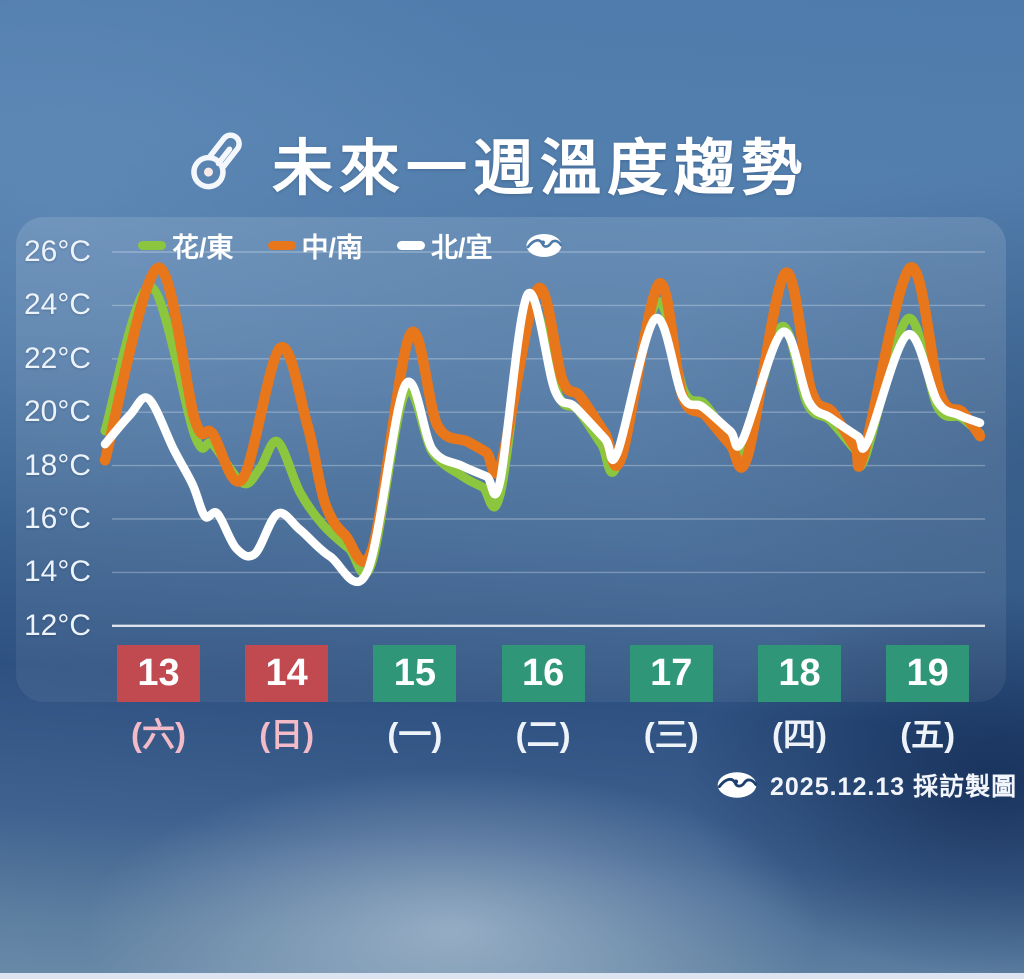 This screenshot has height=979, width=1024. I want to click on page-title: 未來一週溫度趨勢, so click(539, 167).